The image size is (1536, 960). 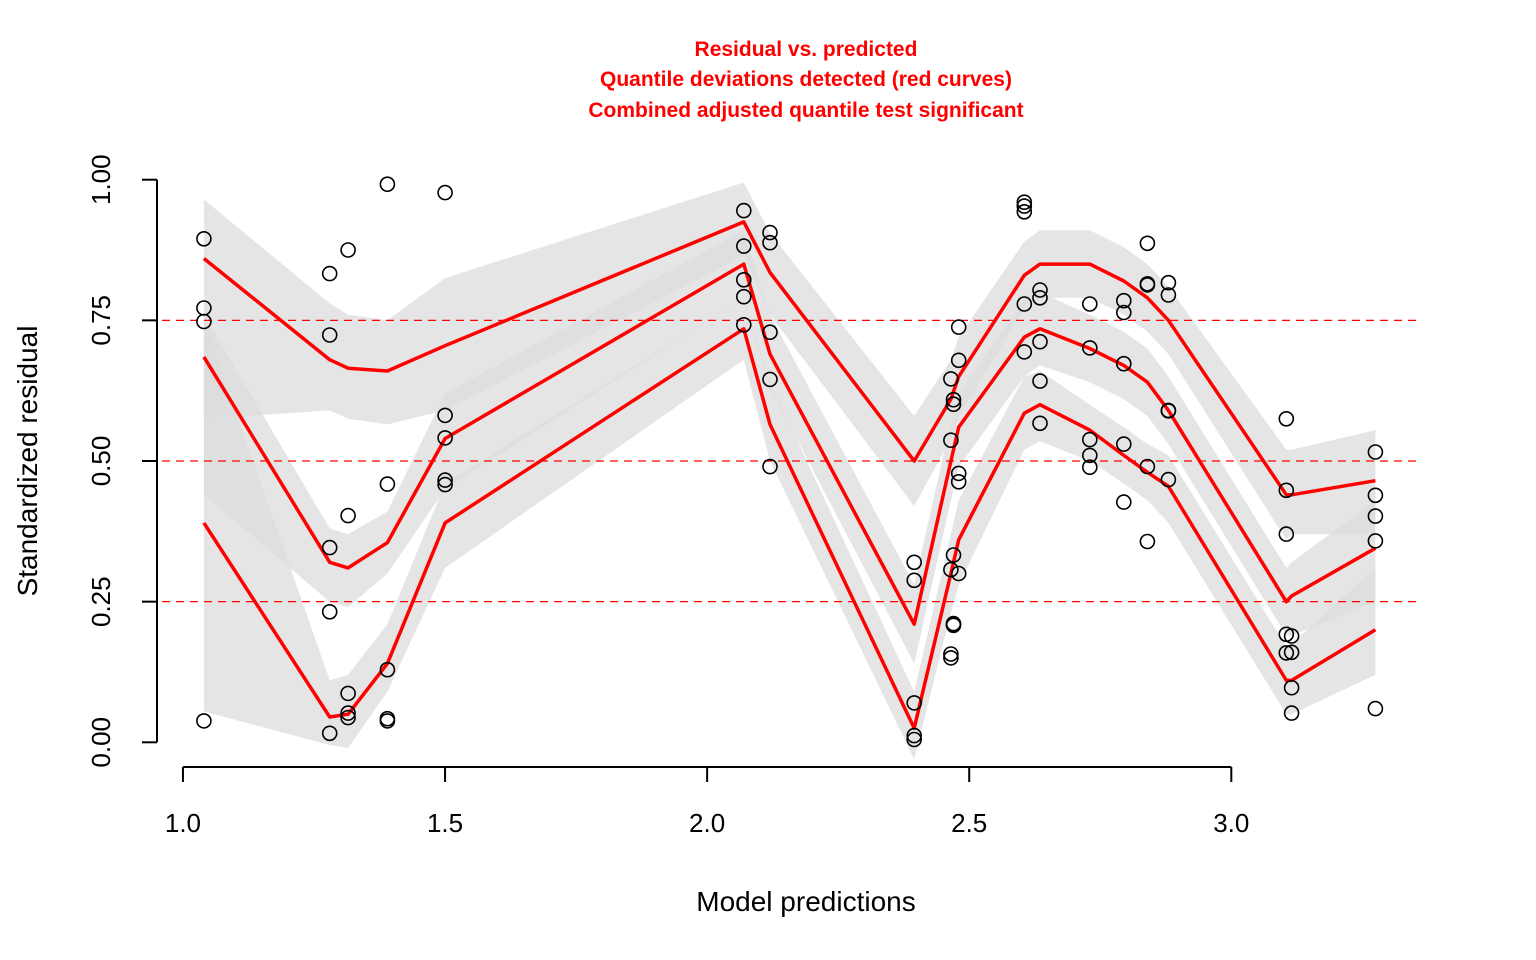 I want to click on x-axis-label: Model predictions, so click(x=805, y=901).